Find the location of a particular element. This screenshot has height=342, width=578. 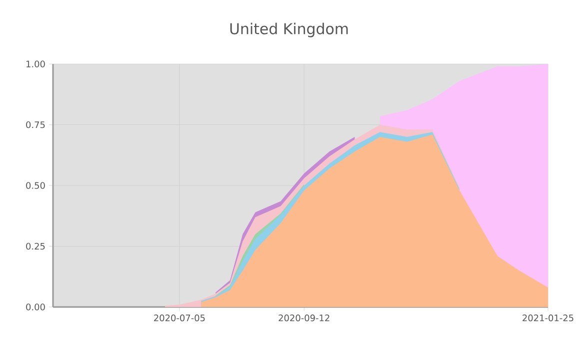

chart-title: United Kingdom is located at coordinates (289, 30).